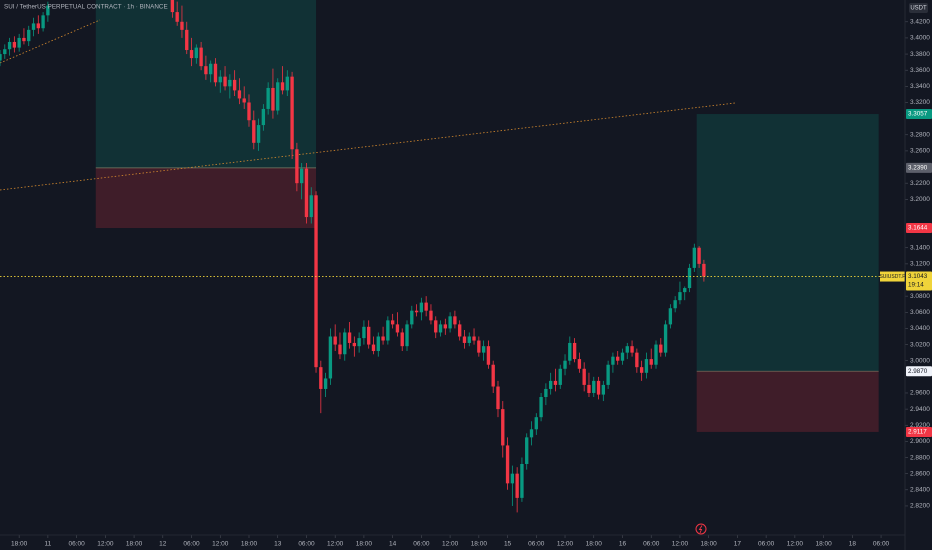 The image size is (932, 550). I want to click on y-tick-label: 3.2200, so click(920, 183).